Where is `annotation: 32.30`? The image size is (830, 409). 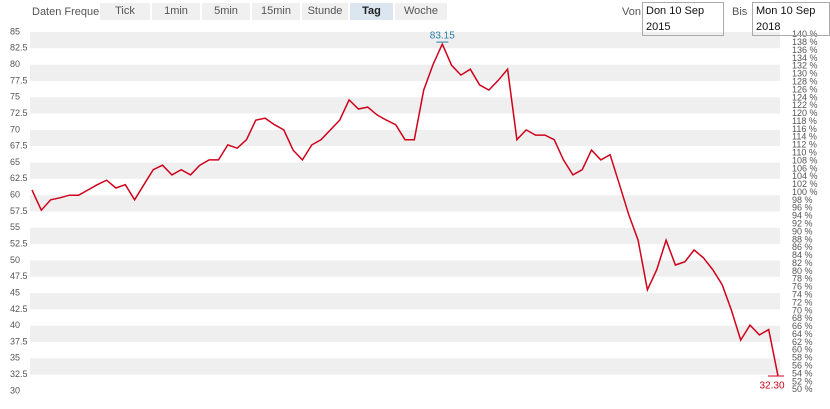
annotation: 32.30 is located at coordinates (771, 386).